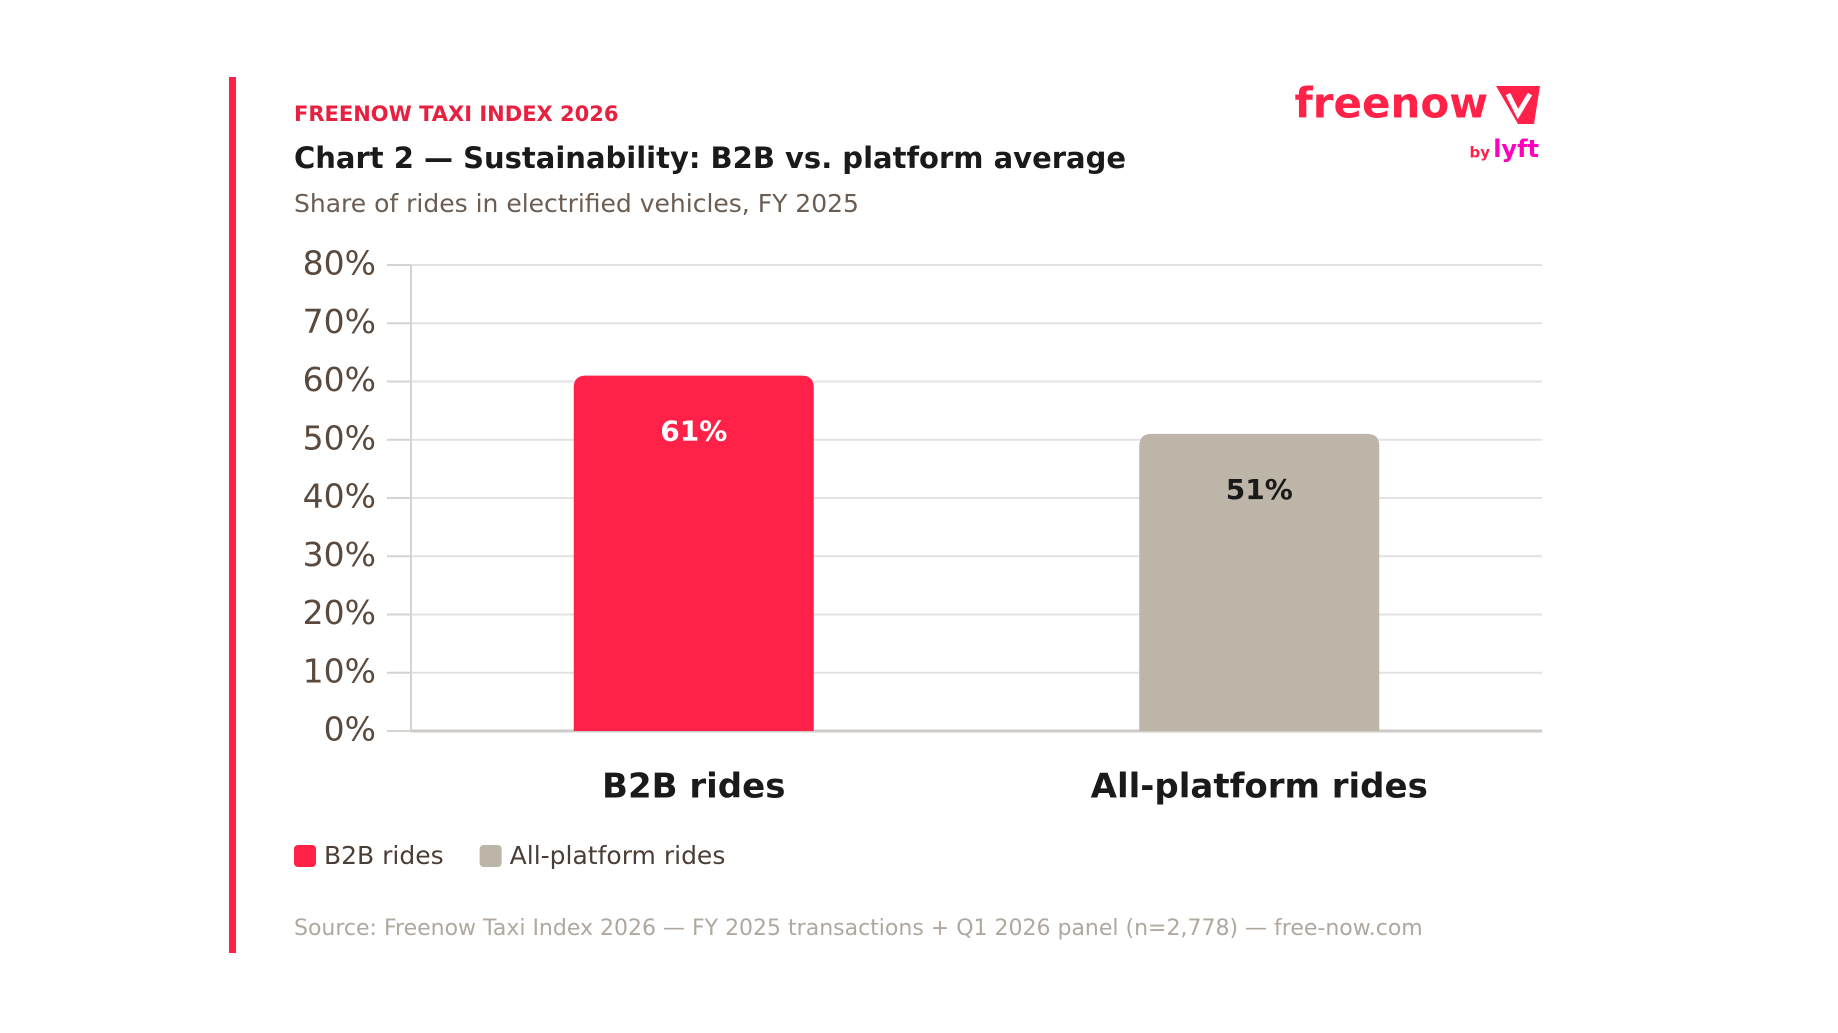  Describe the element at coordinates (339, 263) in the screenshot. I see `y-tick-label: 80%` at that location.